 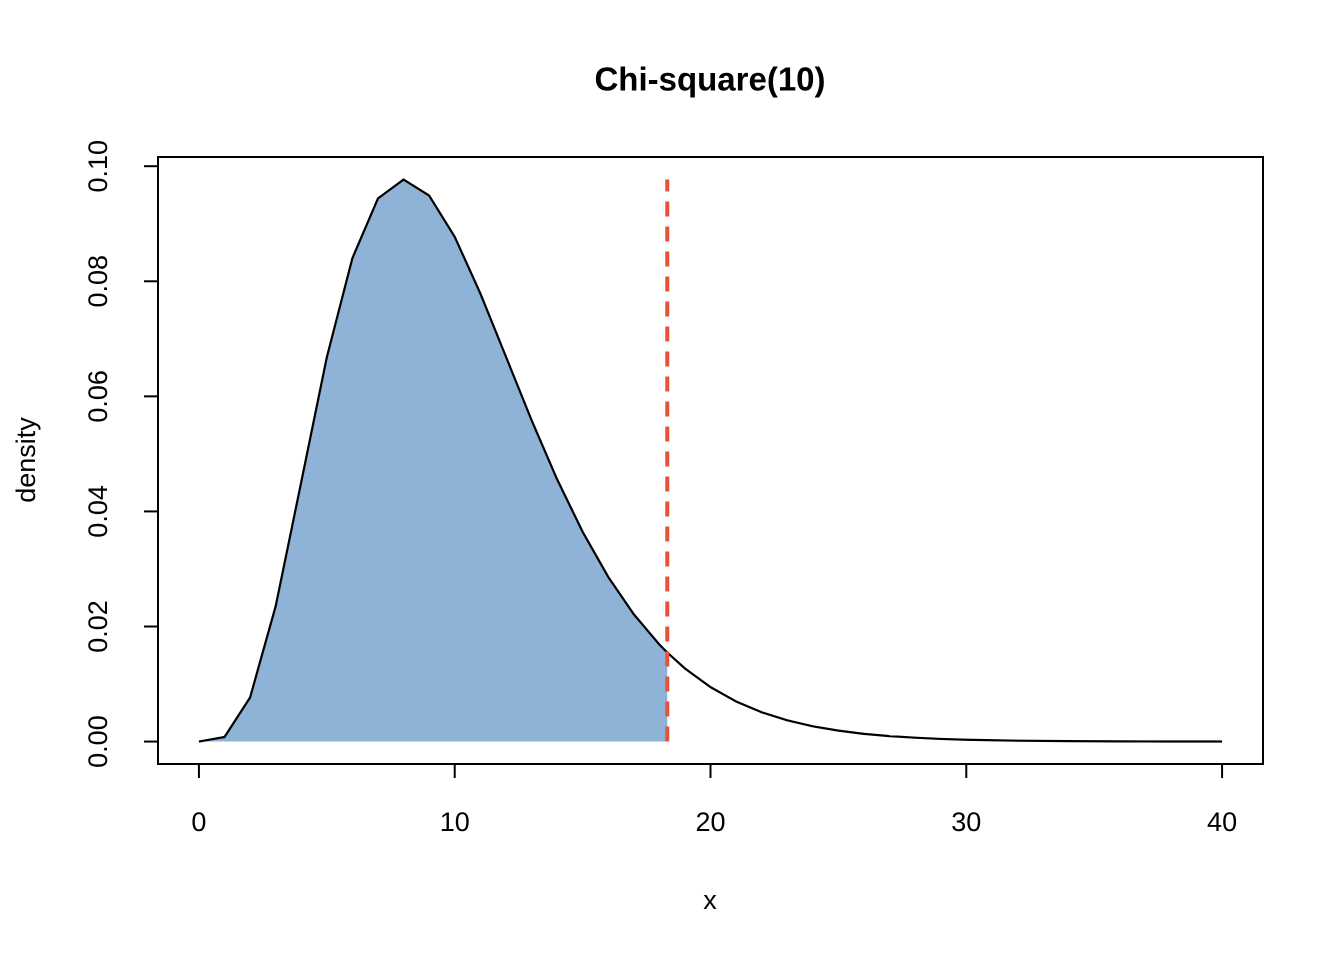 I want to click on y-tick-label: 0.06, so click(x=98, y=396).